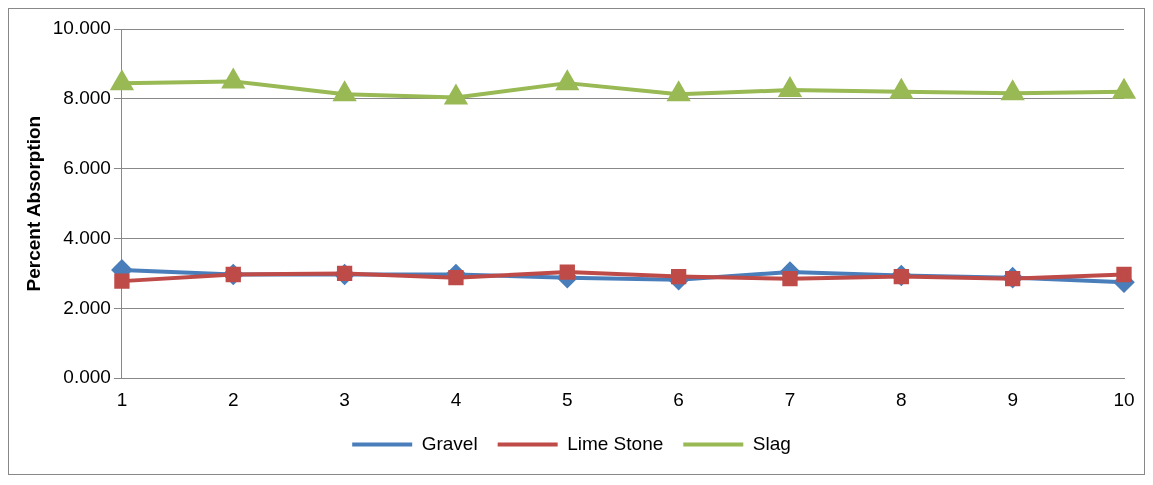 This screenshot has width=1153, height=485. I want to click on x-tick-label: 8, so click(901, 399).